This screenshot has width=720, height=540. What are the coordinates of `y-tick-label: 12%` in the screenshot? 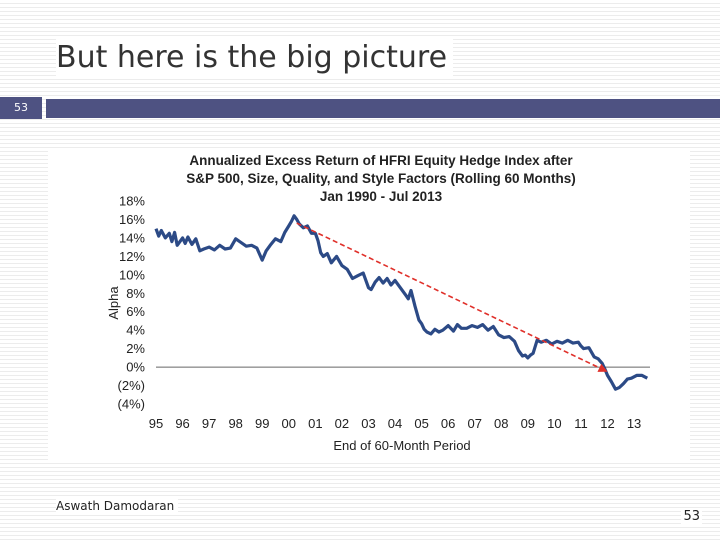 It's located at (132, 256).